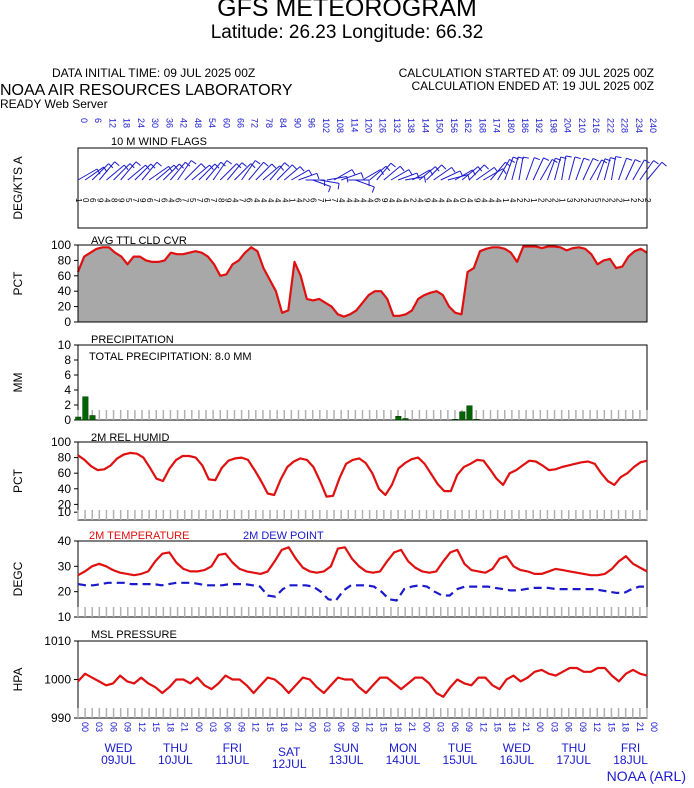 This screenshot has width=694, height=788. I want to click on wind-speed-label: 0, so click(462, 200).